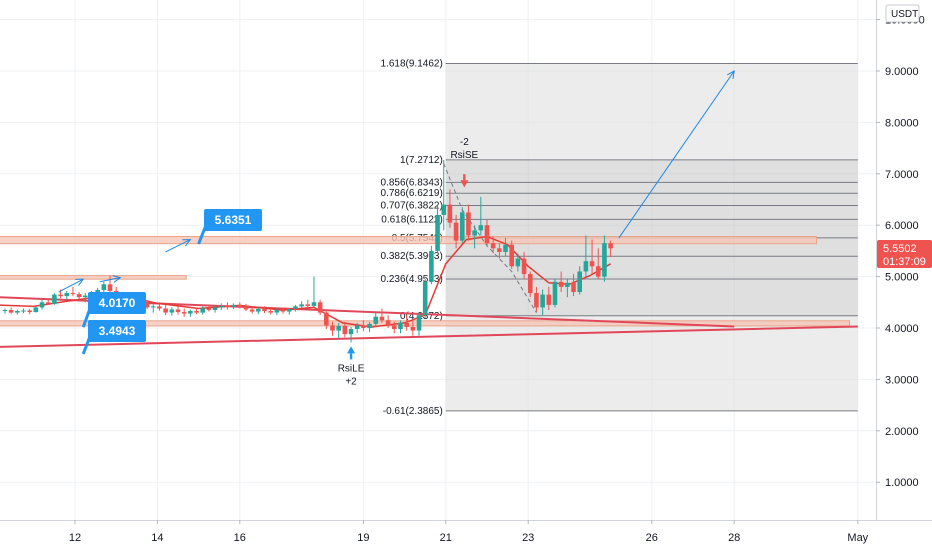 Image resolution: width=932 pixels, height=550 pixels. Describe the element at coordinates (528, 538) in the screenshot. I see `x-tick-label: 23` at that location.